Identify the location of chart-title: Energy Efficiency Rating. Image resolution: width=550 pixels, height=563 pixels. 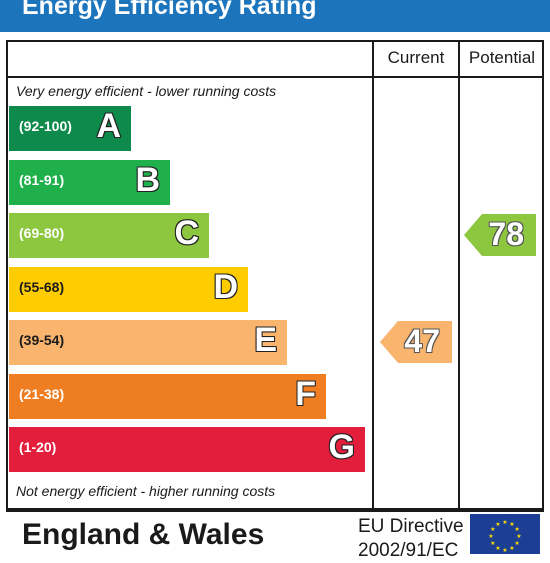
(169, 10).